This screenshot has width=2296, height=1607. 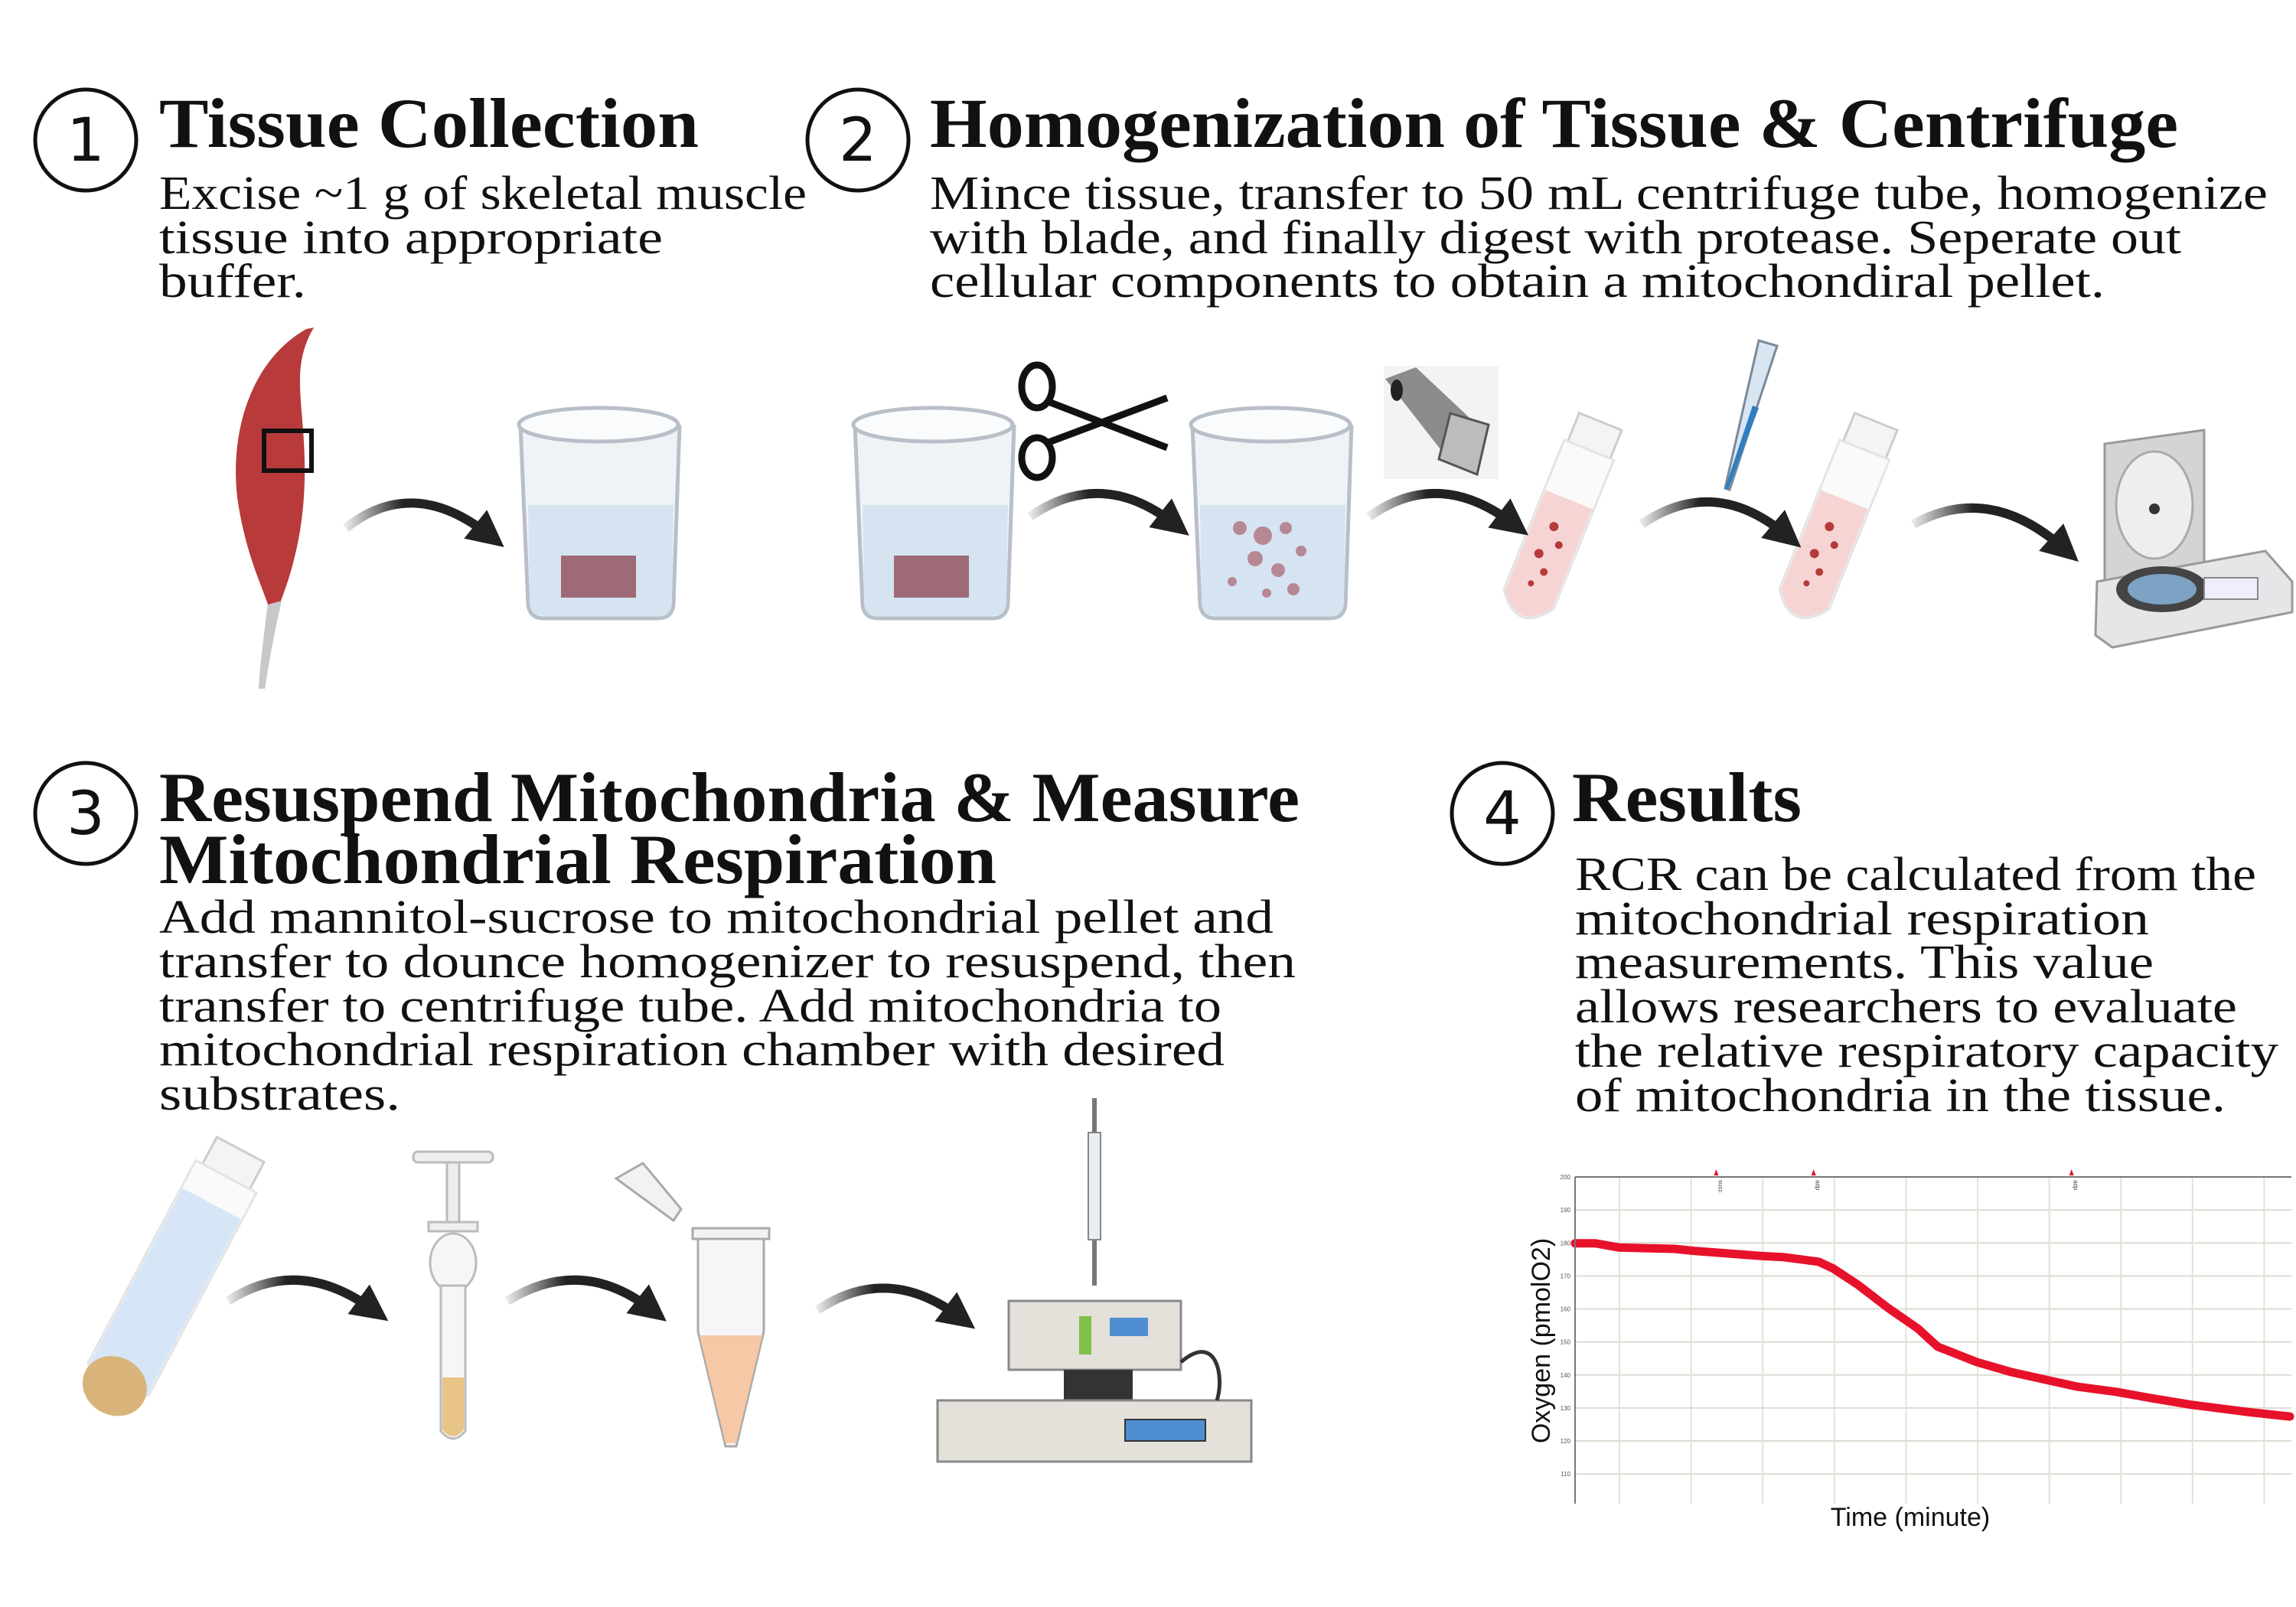 I want to click on step-text: allows researchers to evaluate, so click(x=1906, y=1007).